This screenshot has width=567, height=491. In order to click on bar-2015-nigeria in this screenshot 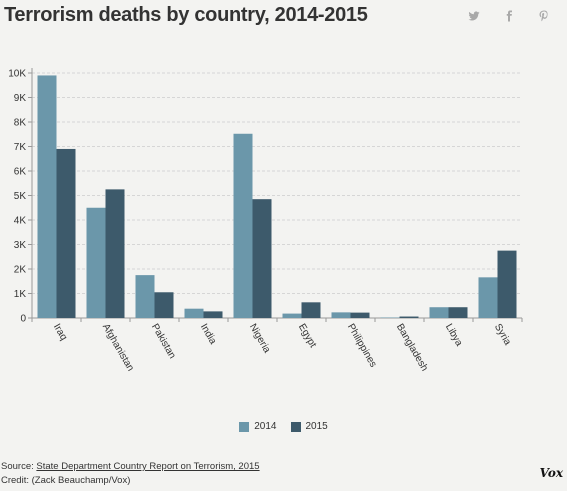, I will do `click(262, 258)`.